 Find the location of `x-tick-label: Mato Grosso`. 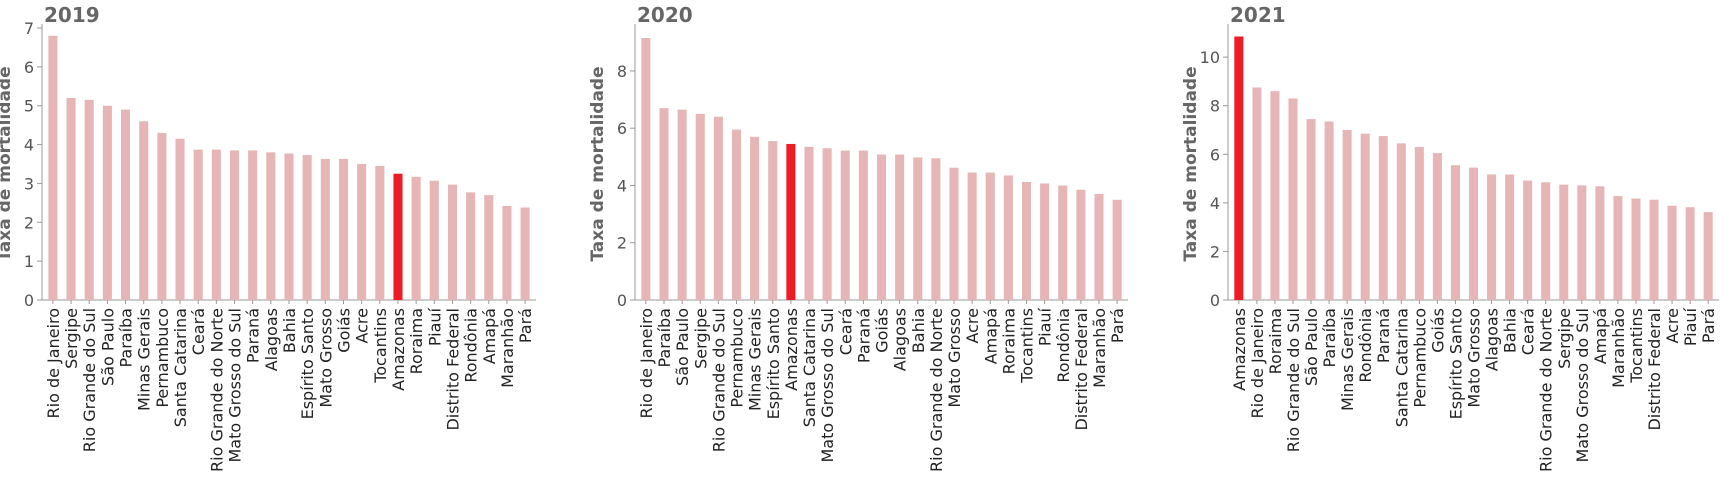

x-tick-label: Mato Grosso is located at coordinates (954, 358).